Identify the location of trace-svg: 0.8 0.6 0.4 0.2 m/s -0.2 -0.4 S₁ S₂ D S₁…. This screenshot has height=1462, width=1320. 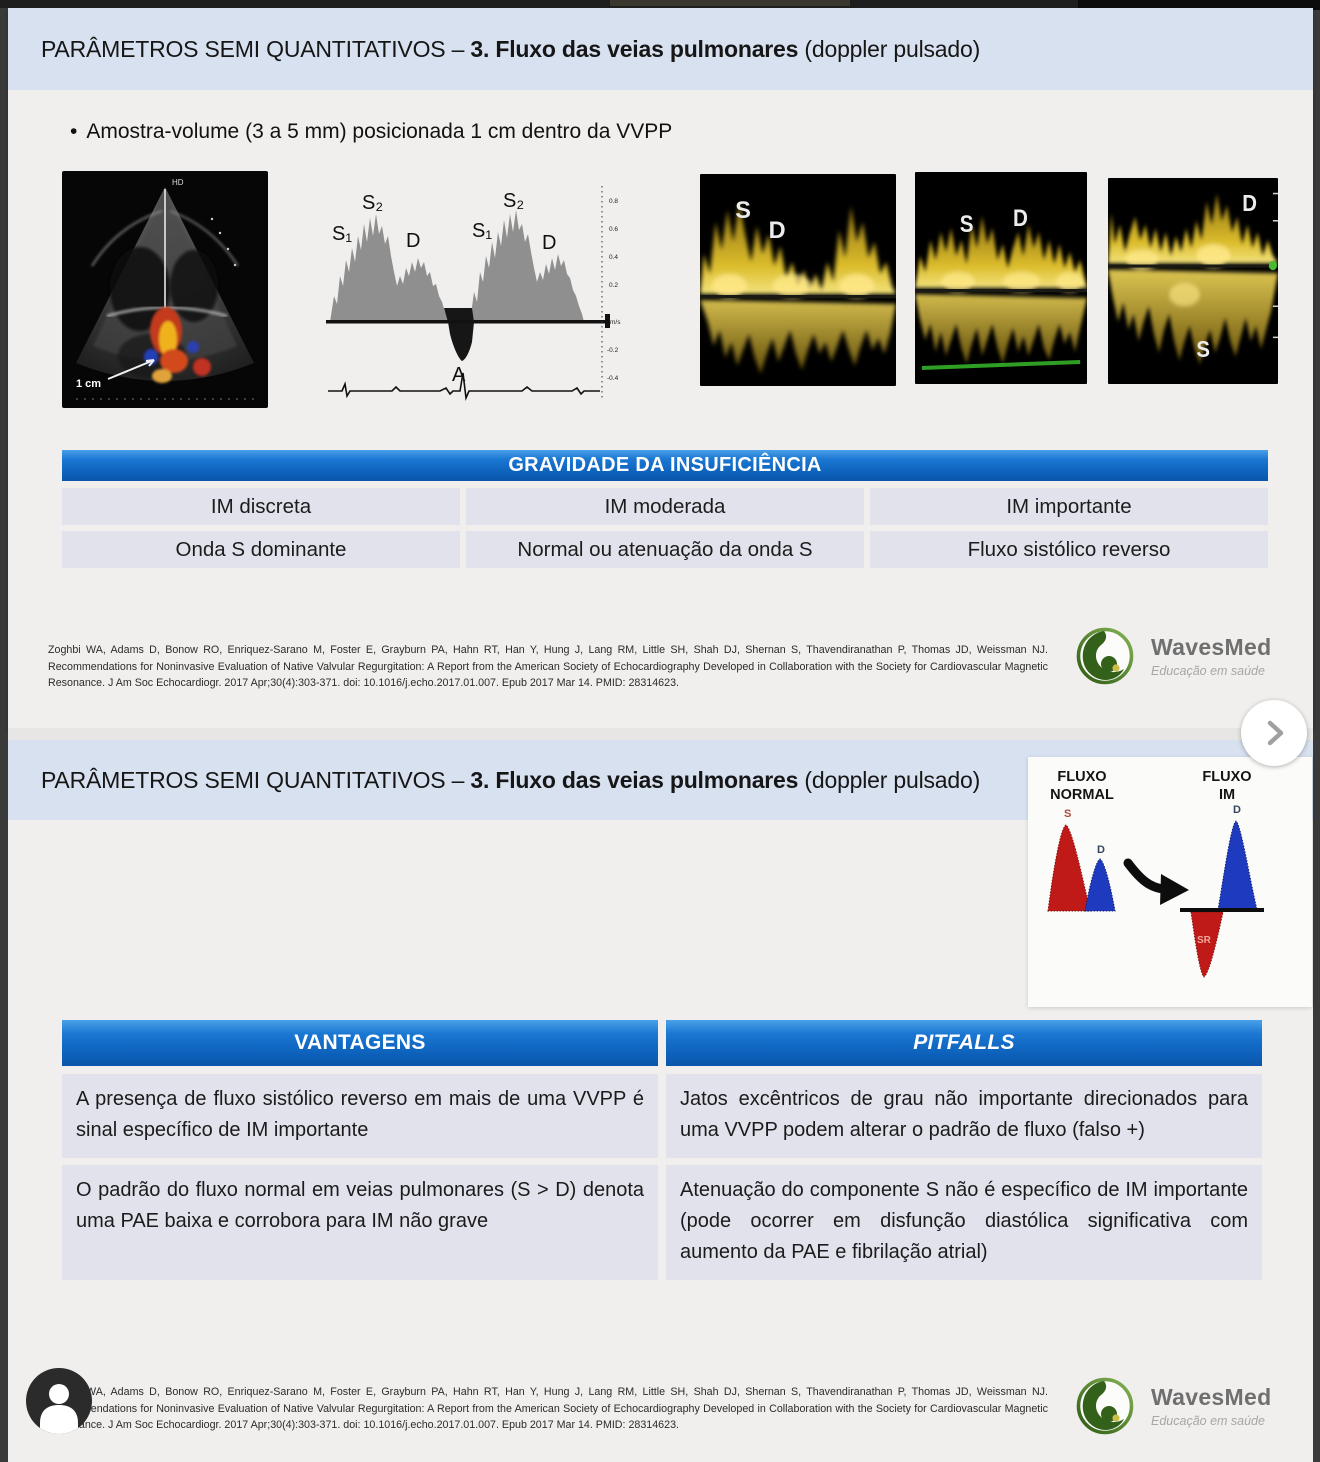
(473, 294).